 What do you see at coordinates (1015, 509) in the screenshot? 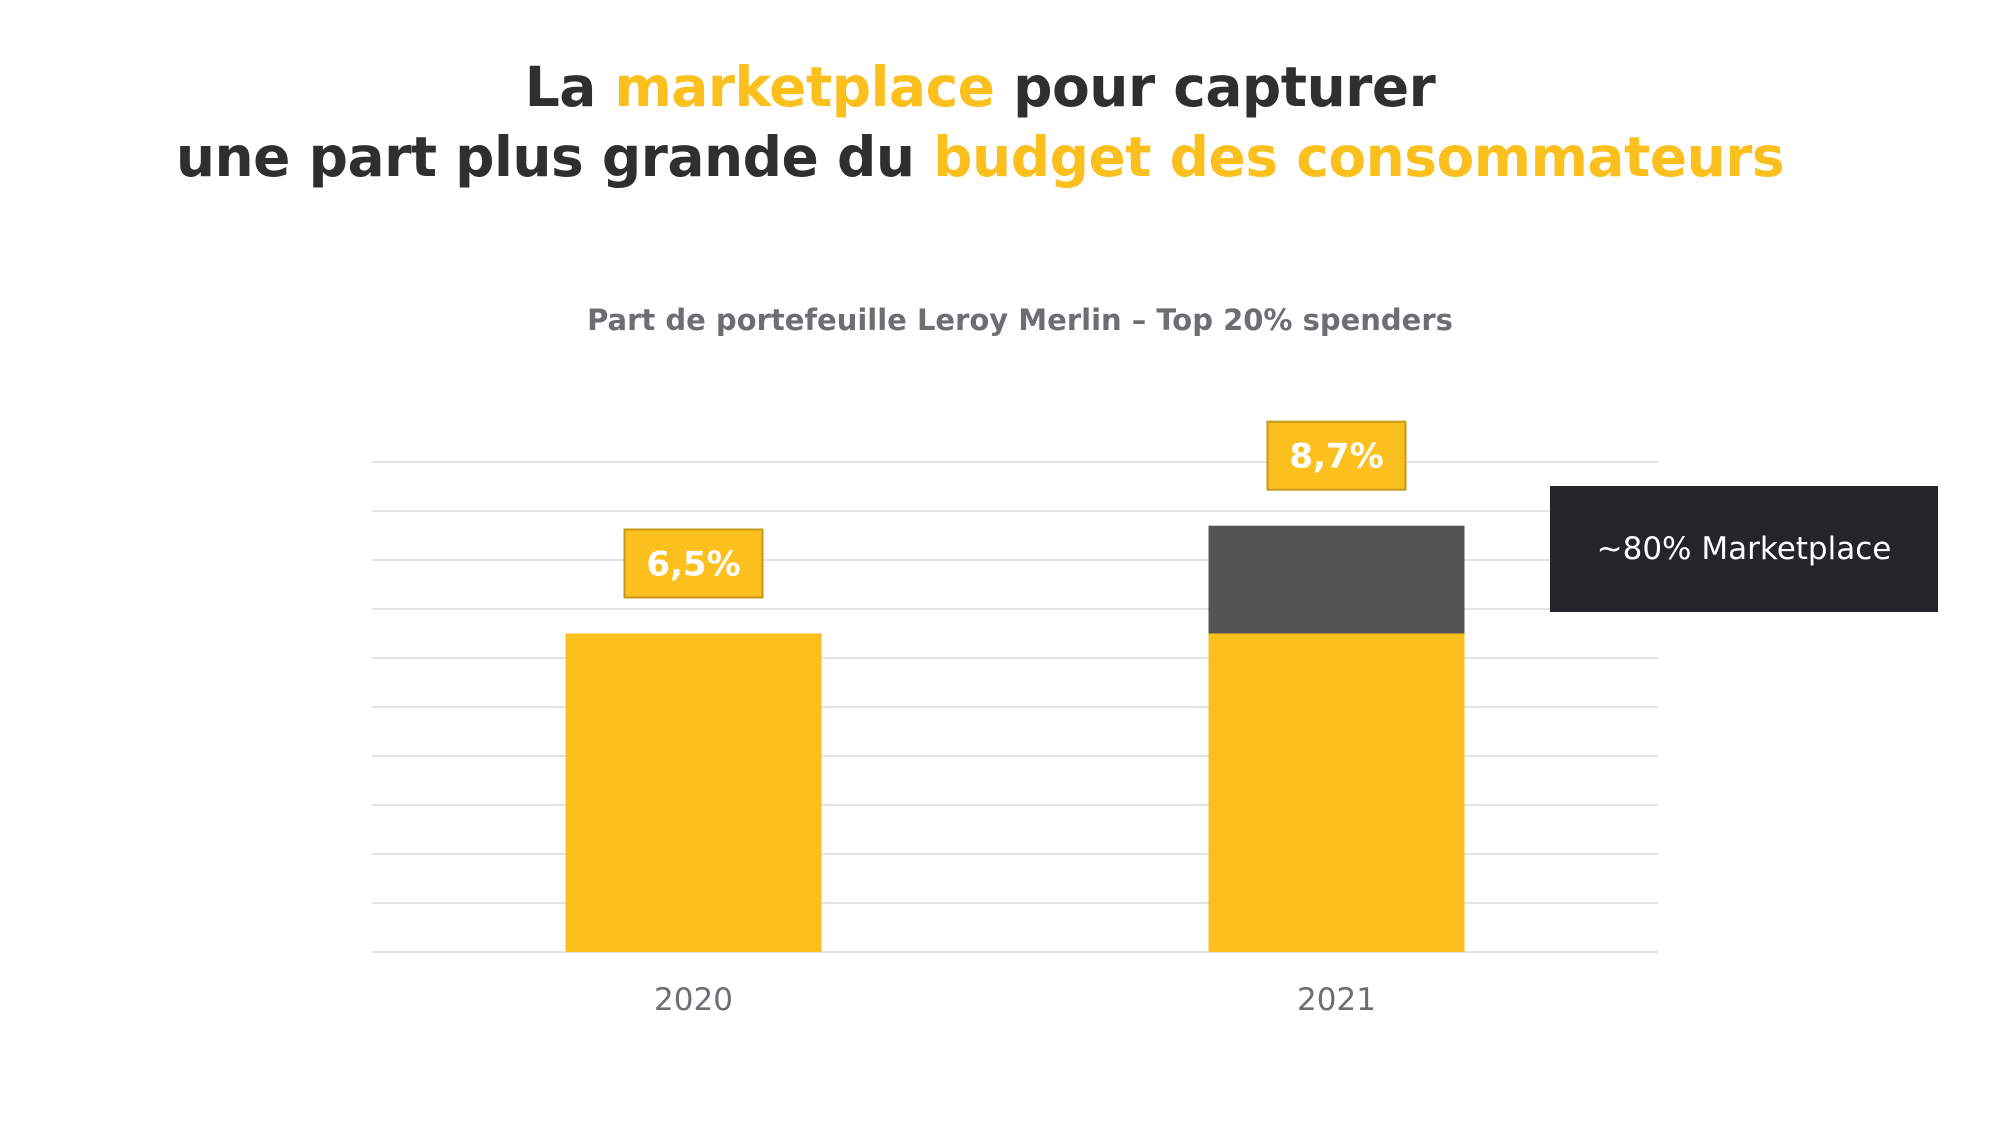
I see `data-labels: 6,5% 8,7%` at bounding box center [1015, 509].